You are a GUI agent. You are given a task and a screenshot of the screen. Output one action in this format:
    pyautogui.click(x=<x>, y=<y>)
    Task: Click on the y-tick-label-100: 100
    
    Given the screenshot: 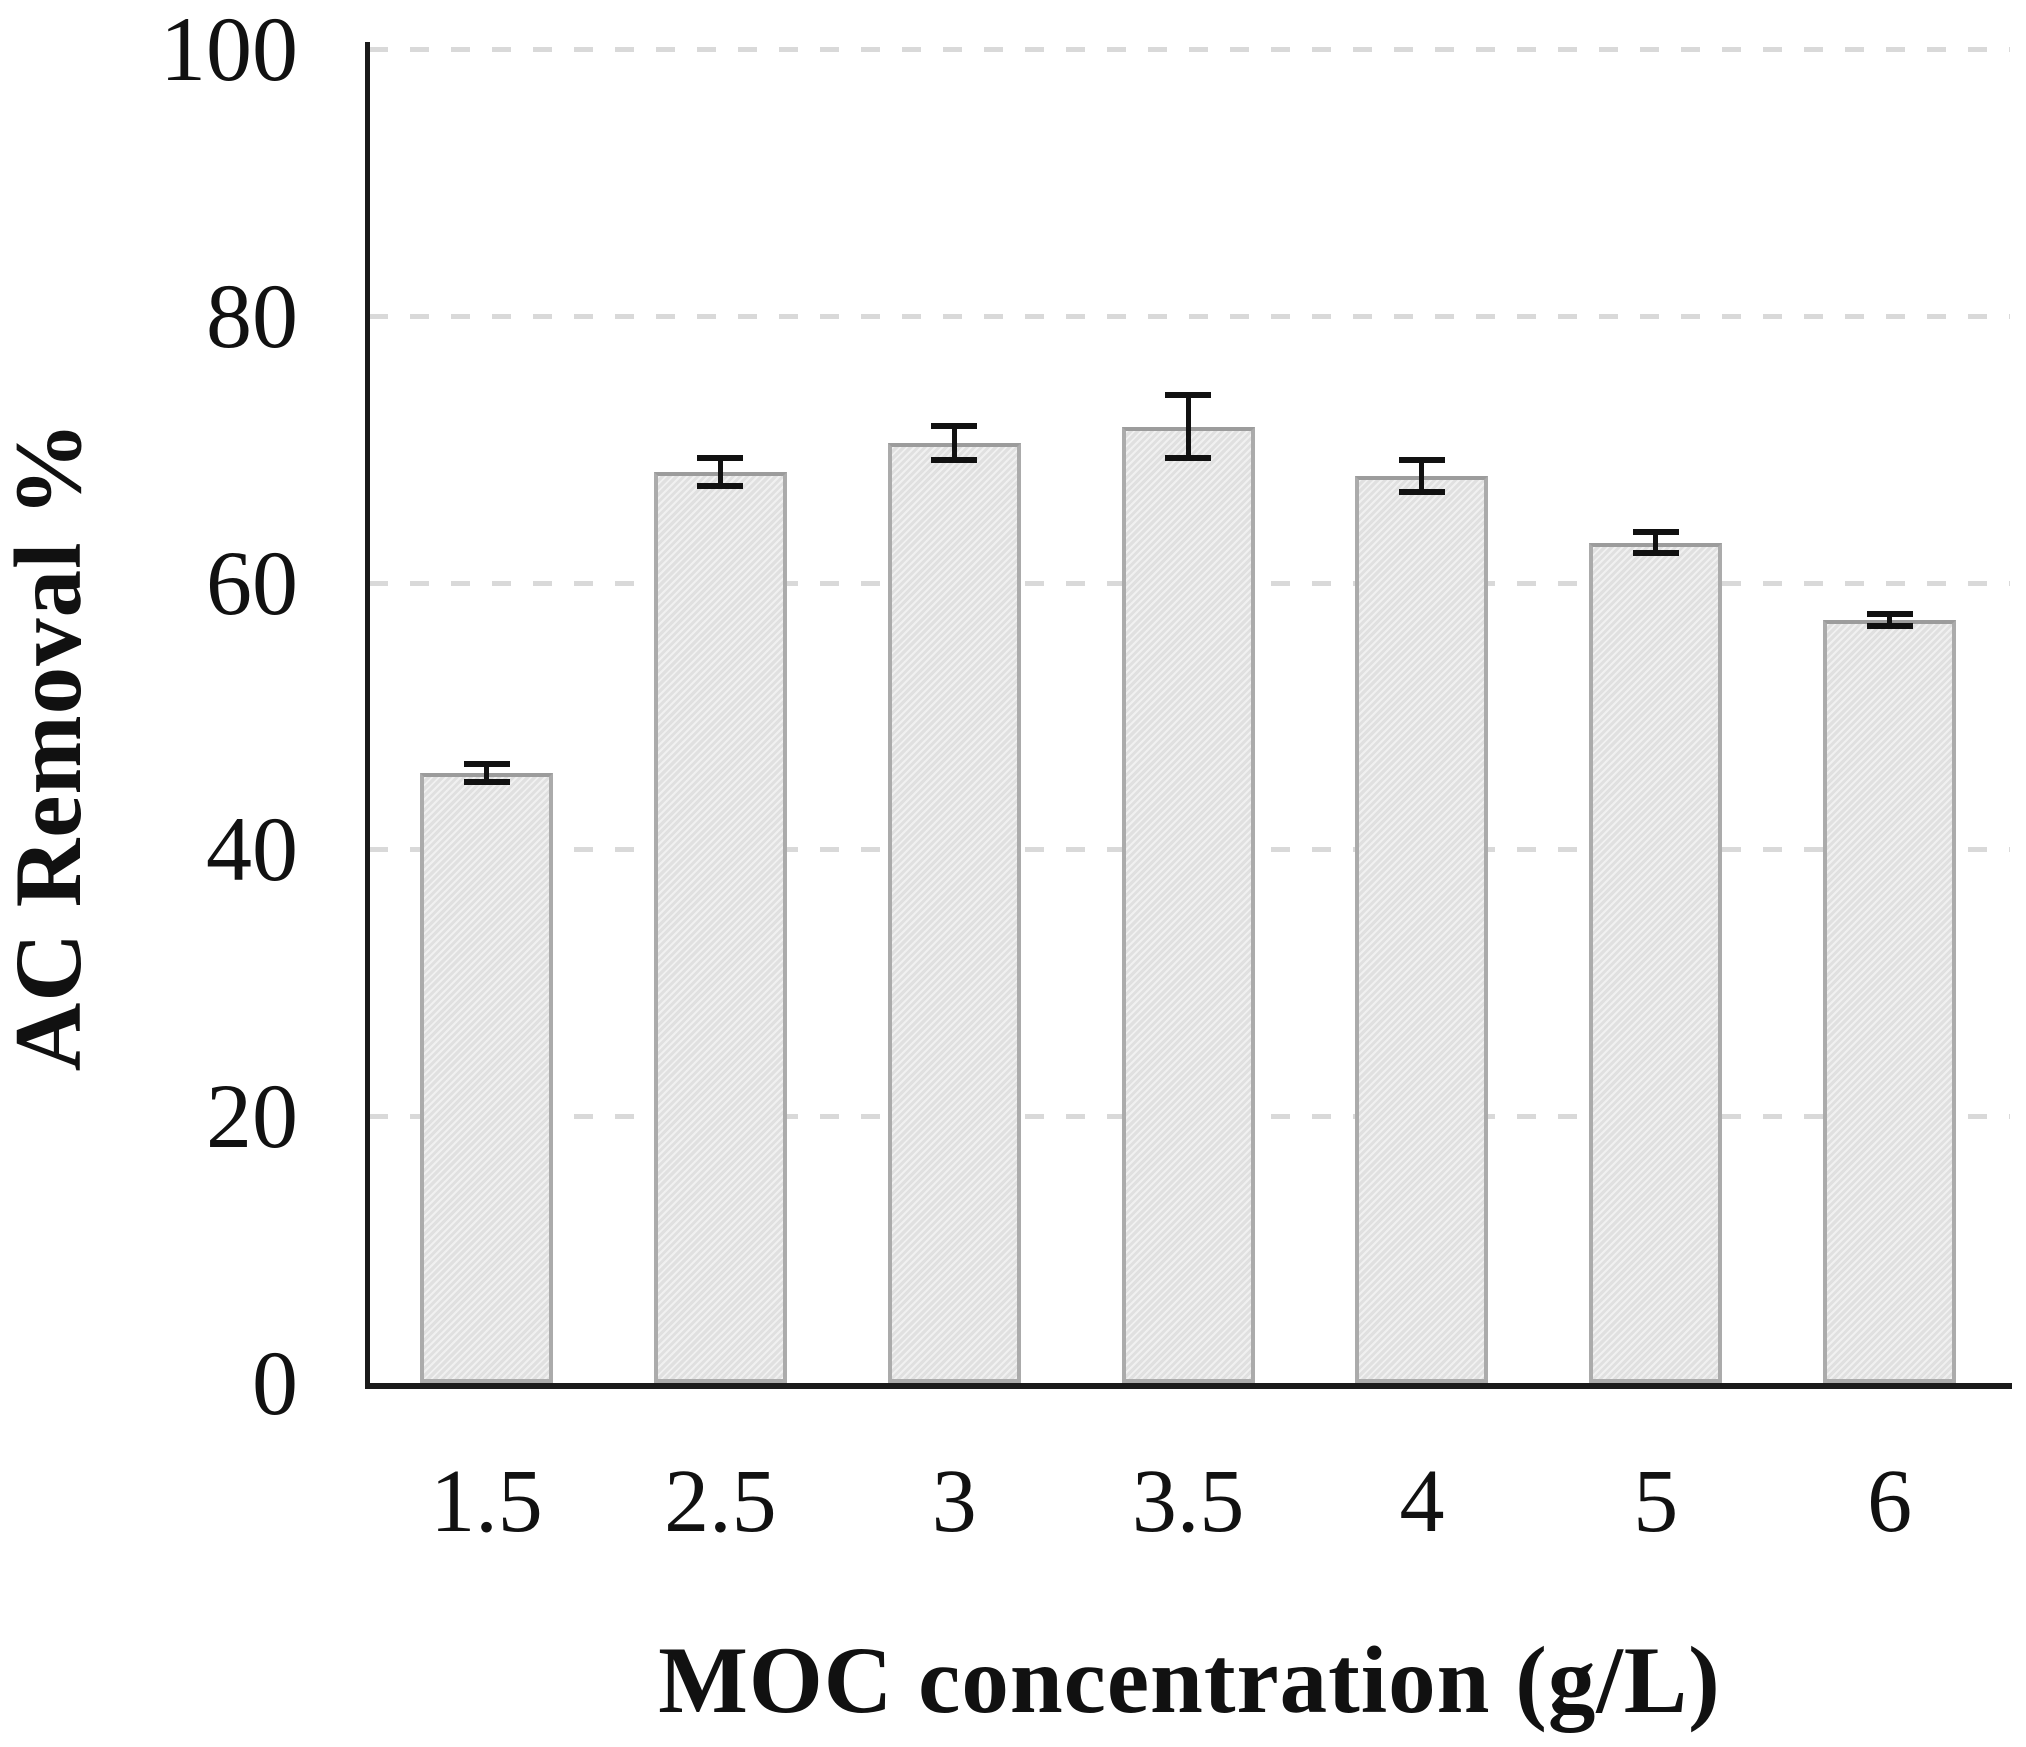 What is the action you would take?
    pyautogui.click(x=229, y=50)
    